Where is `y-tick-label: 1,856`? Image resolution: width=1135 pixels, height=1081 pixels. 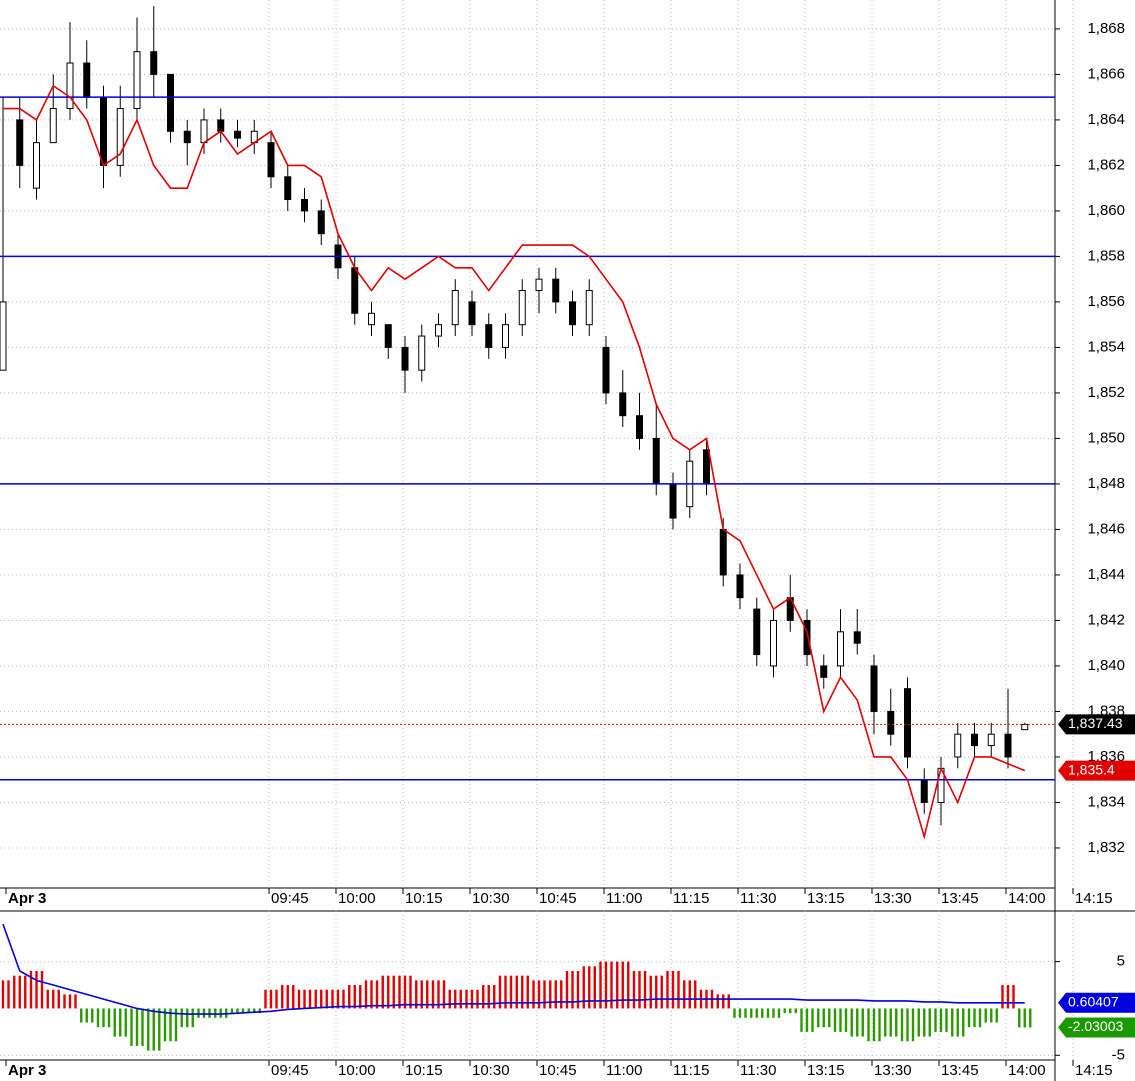
y-tick-label: 1,856 is located at coordinates (1106, 301).